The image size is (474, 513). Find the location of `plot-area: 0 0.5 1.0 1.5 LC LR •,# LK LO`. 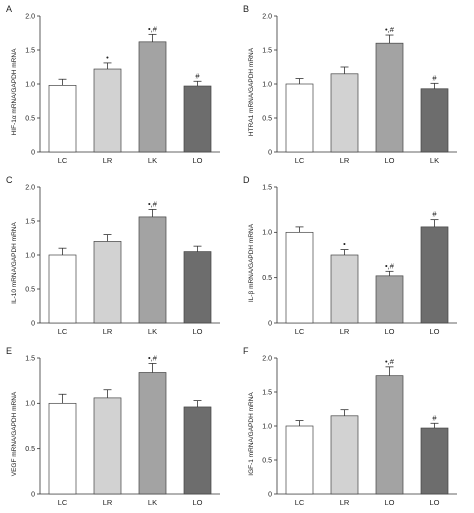

plot-area: 0 0.5 1.0 1.5 LC LR •,# LK LO is located at coordinates (122, 430).